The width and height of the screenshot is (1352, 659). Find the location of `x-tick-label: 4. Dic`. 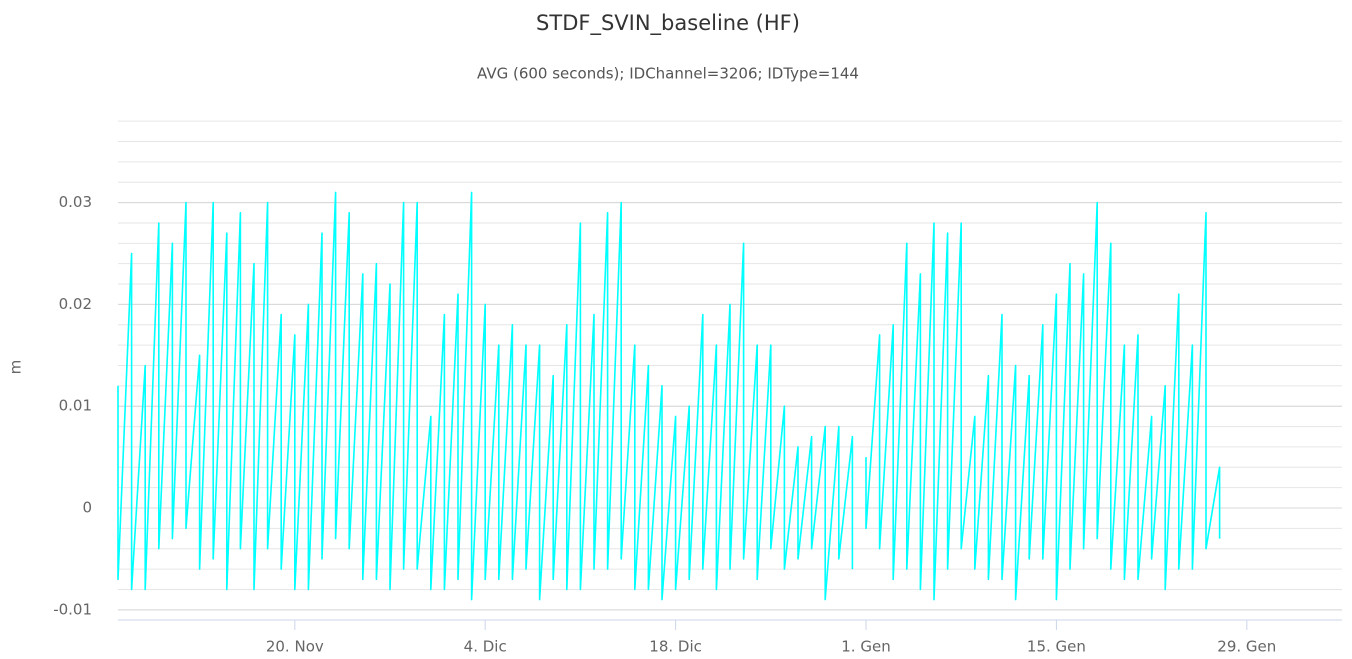

x-tick-label: 4. Dic is located at coordinates (485, 647).